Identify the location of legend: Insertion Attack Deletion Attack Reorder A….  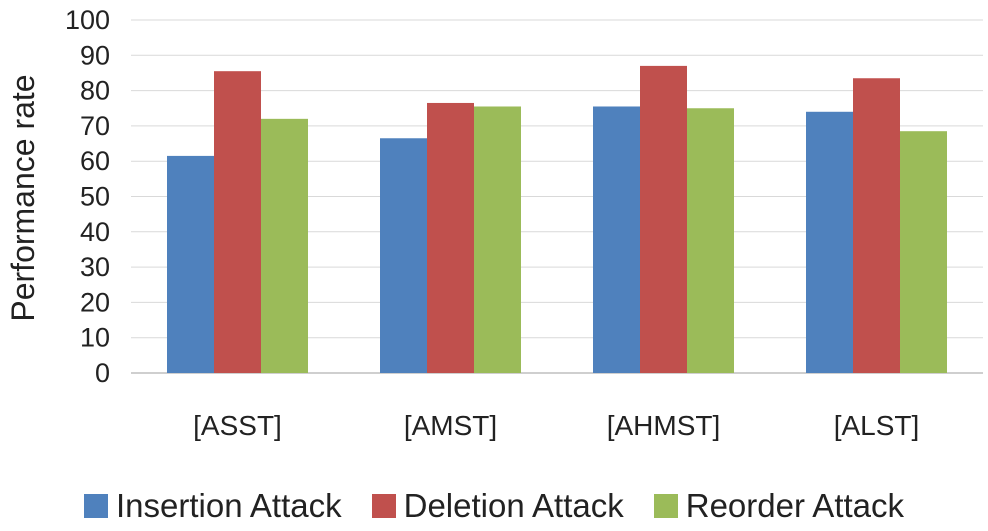
(494, 506).